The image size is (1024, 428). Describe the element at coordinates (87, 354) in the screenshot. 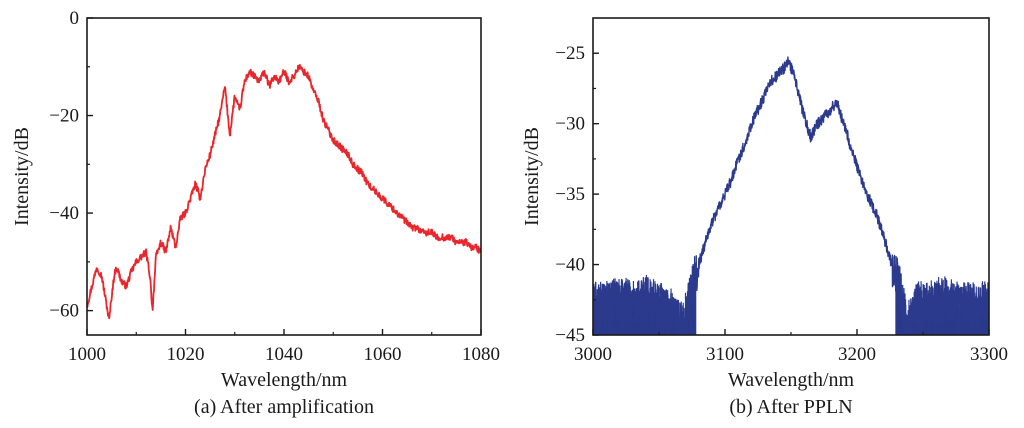

I see `panel-a-x-tick-label: 1000` at that location.